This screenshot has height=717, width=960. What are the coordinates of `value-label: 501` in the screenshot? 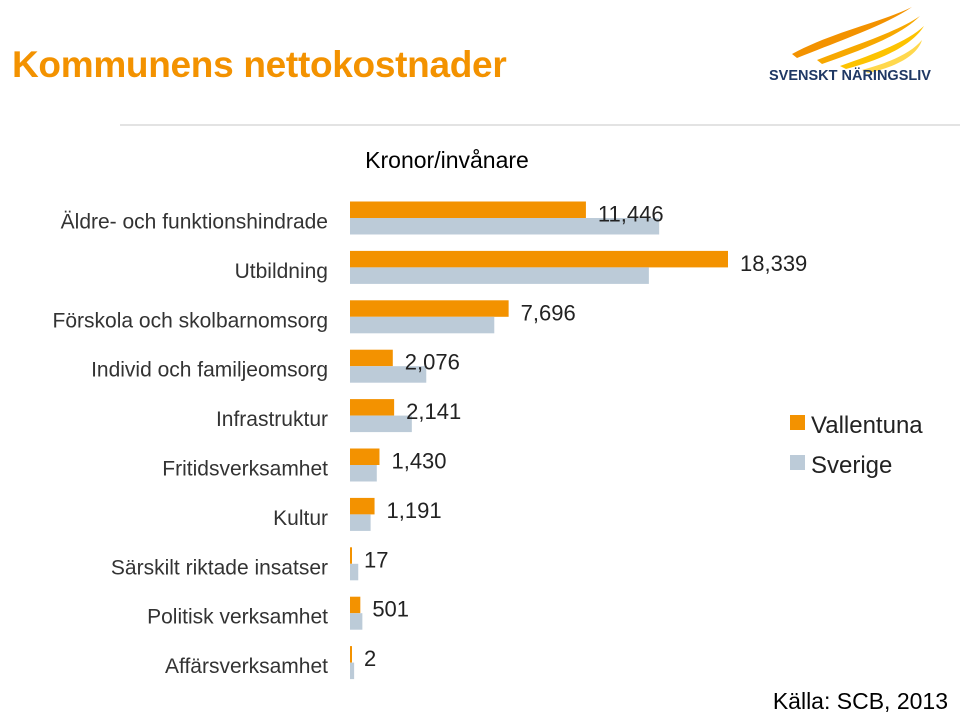 It's located at (390, 609).